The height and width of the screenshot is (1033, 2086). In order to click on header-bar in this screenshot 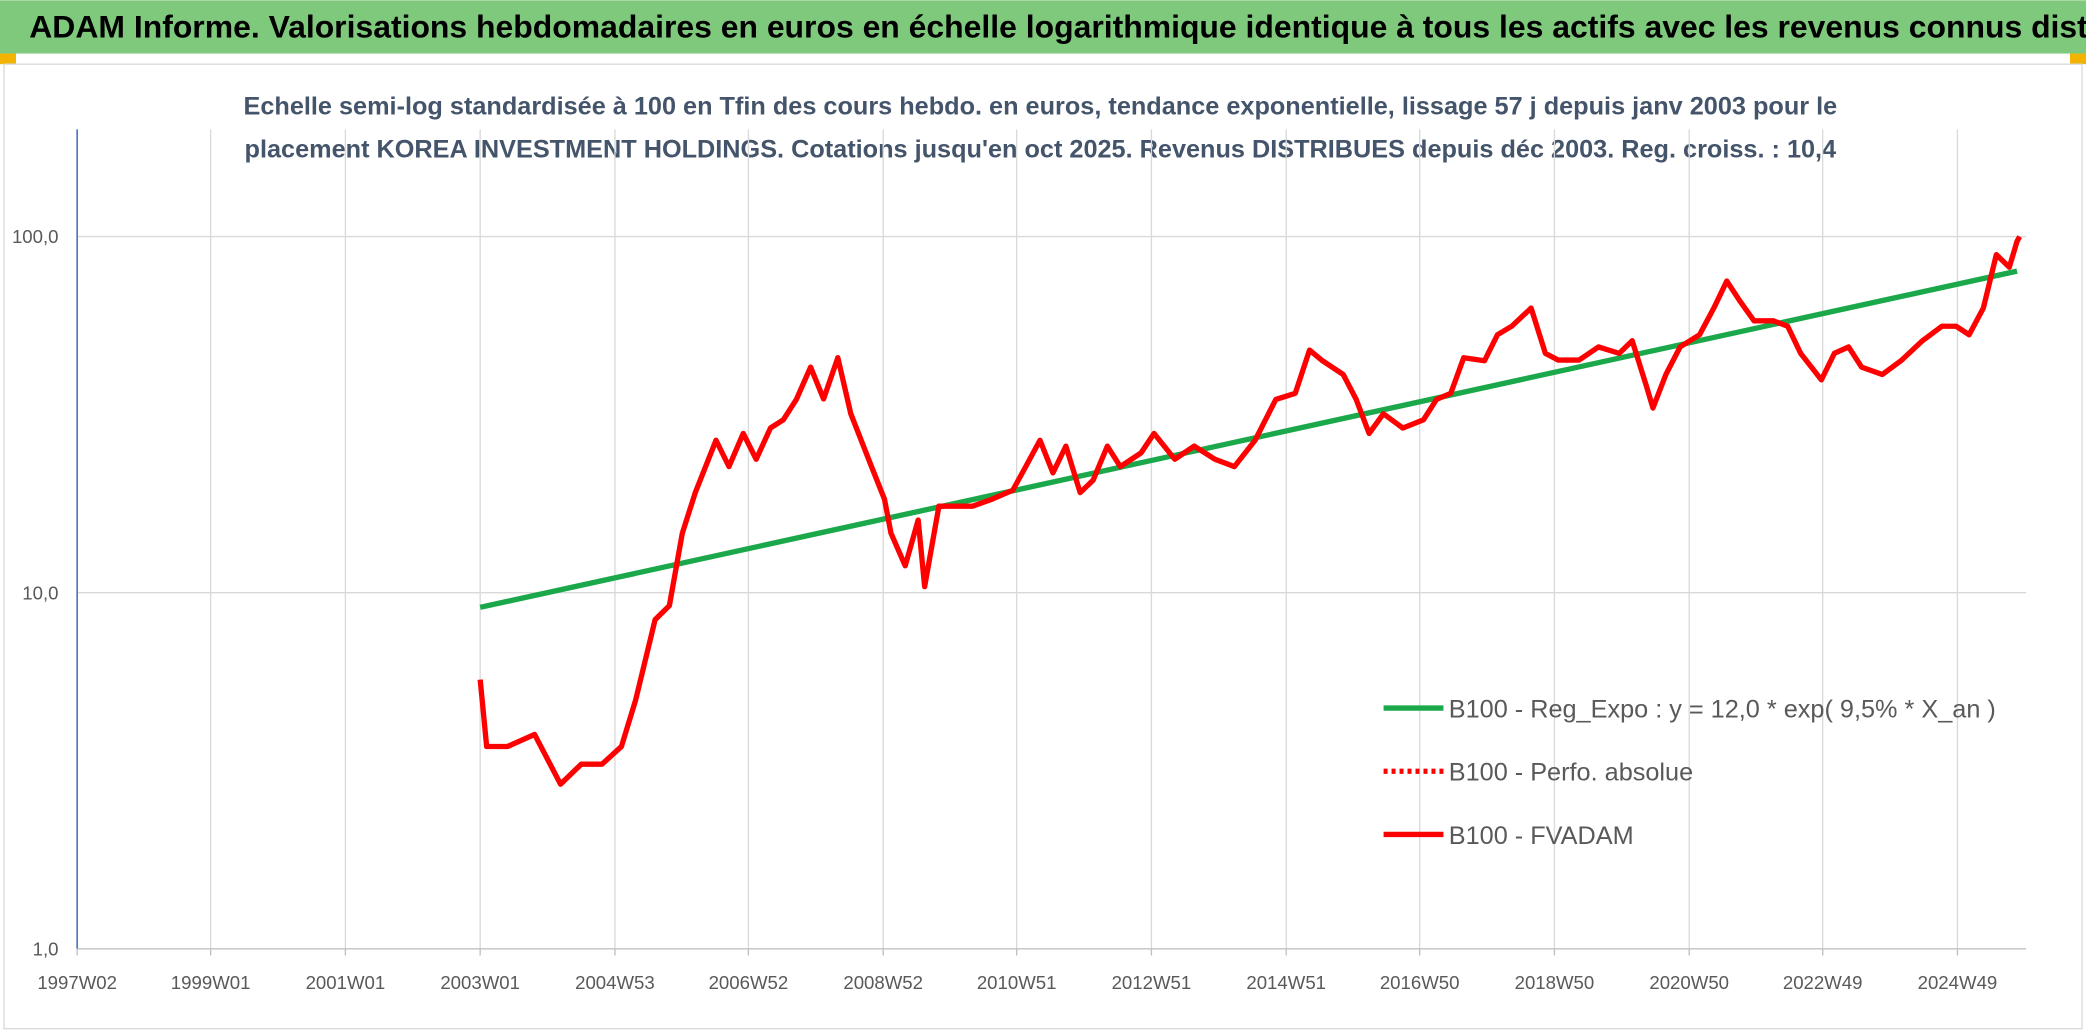, I will do `click(1043, 27)`.